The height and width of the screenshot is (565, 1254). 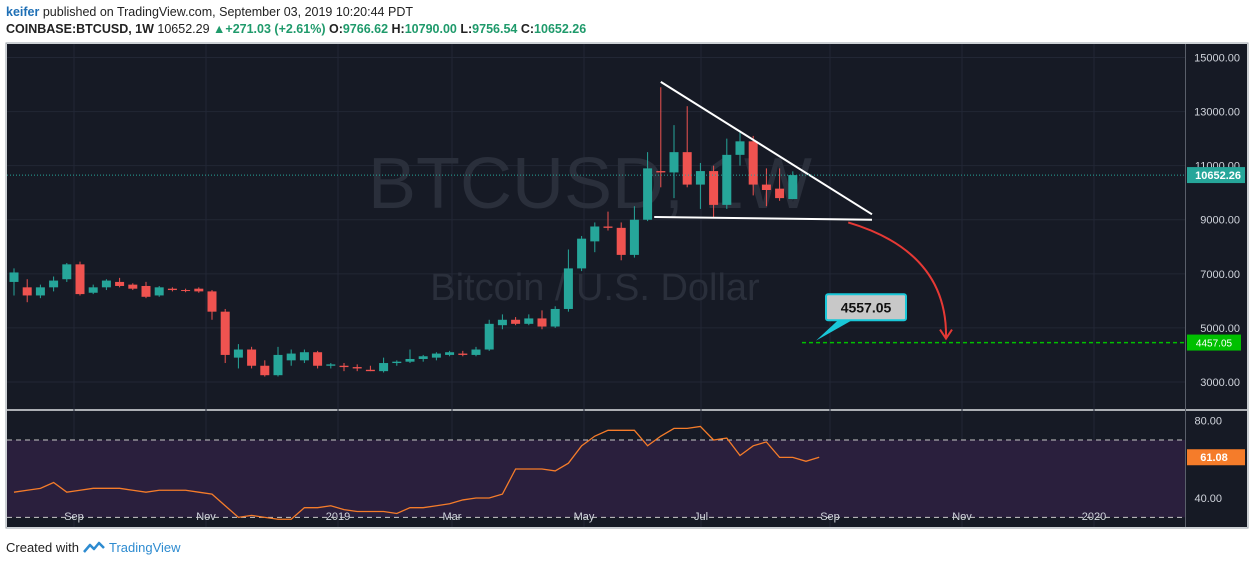 I want to click on target-value: 4457.05, so click(x=1214, y=344).